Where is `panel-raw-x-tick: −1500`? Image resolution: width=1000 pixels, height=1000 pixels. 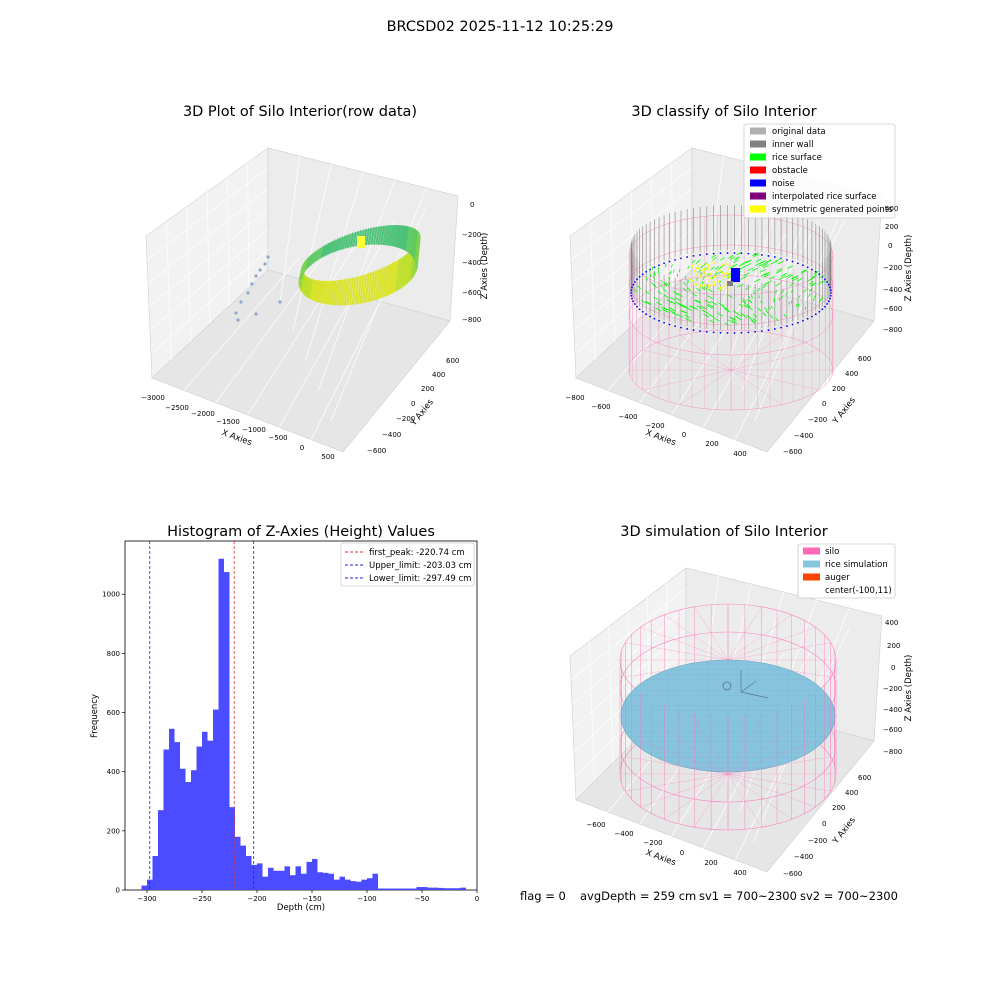 panel-raw-x-tick: −1500 is located at coordinates (228, 422).